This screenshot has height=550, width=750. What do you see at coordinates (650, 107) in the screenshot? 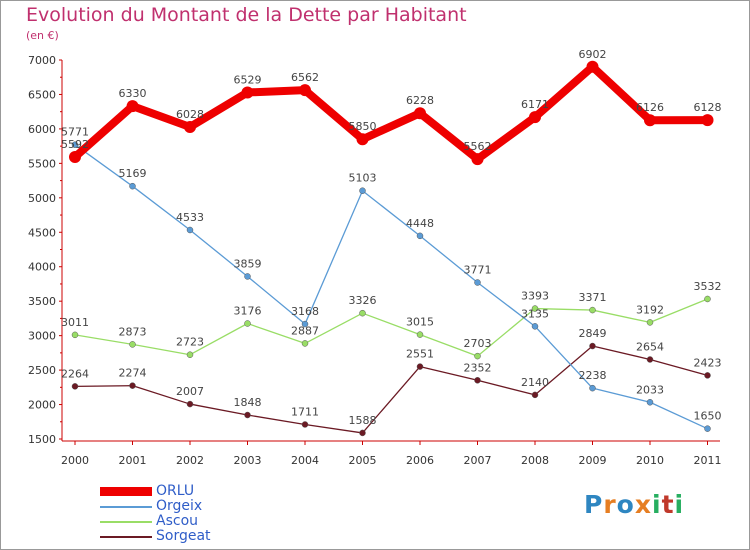
I see `data-label-orlu: 6126` at bounding box center [650, 107].